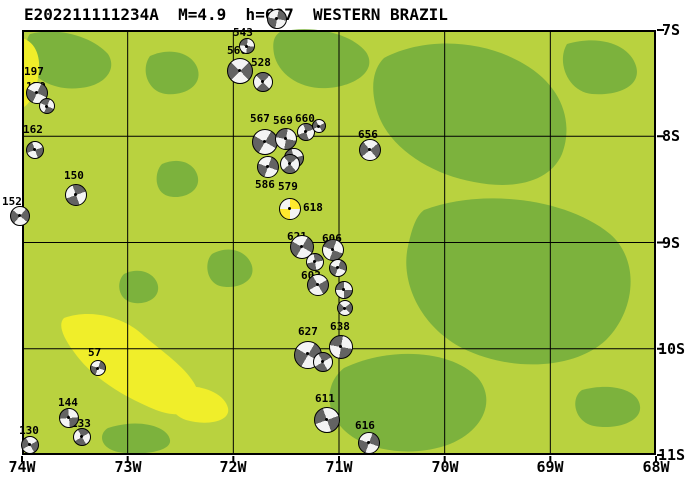  What do you see at coordinates (237, 50) in the screenshot?
I see `event-depth-label: 566` at bounding box center [237, 50].